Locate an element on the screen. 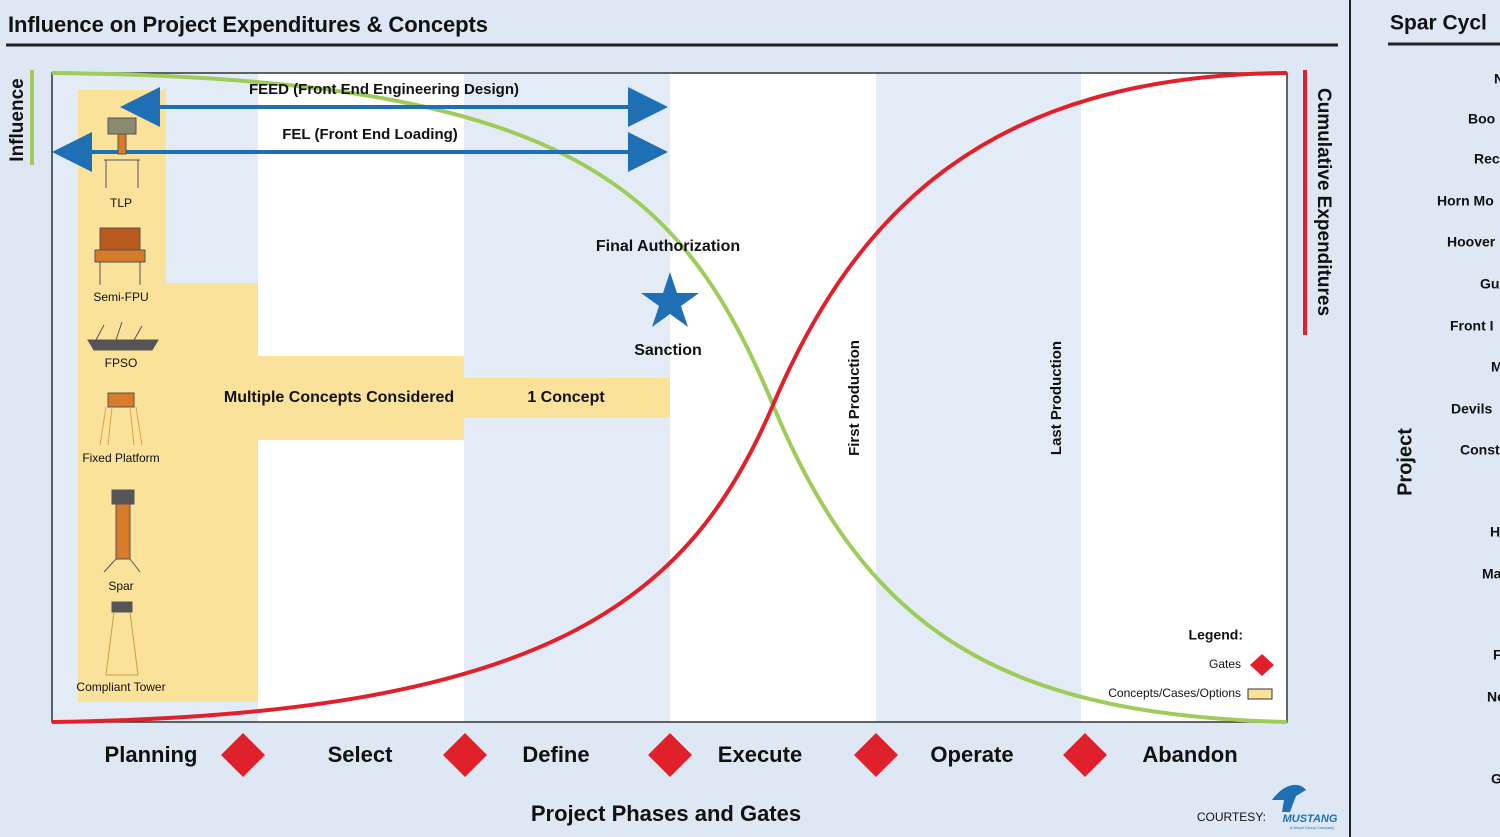 The height and width of the screenshot is (837, 1500). bottom-axis-label: Project Phases and Gates is located at coordinates (666, 813).